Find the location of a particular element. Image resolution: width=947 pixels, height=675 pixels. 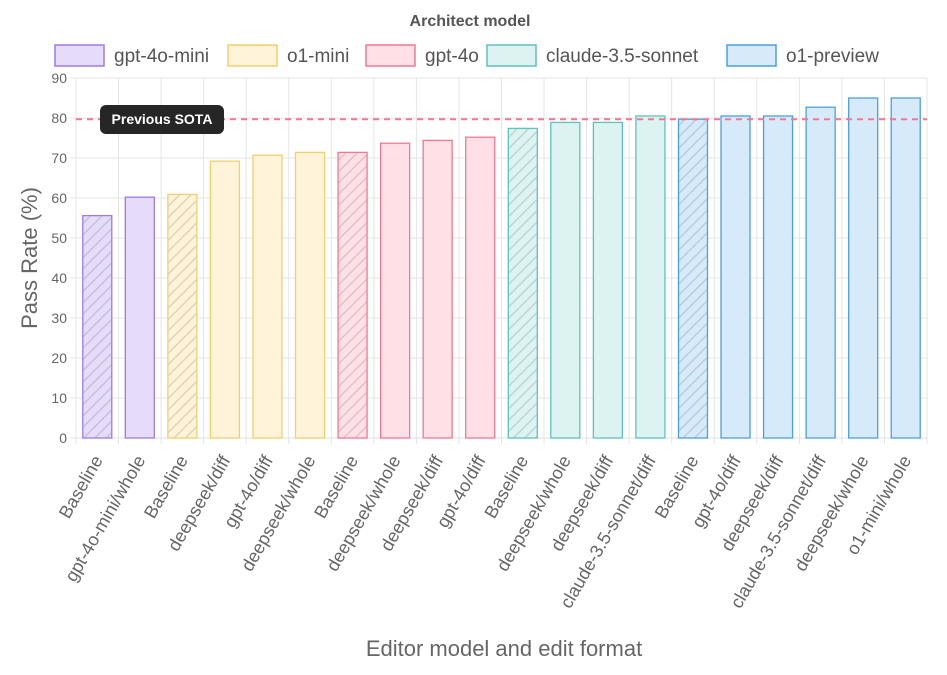

previous-sota-label: Previous SOTA is located at coordinates (162, 119).